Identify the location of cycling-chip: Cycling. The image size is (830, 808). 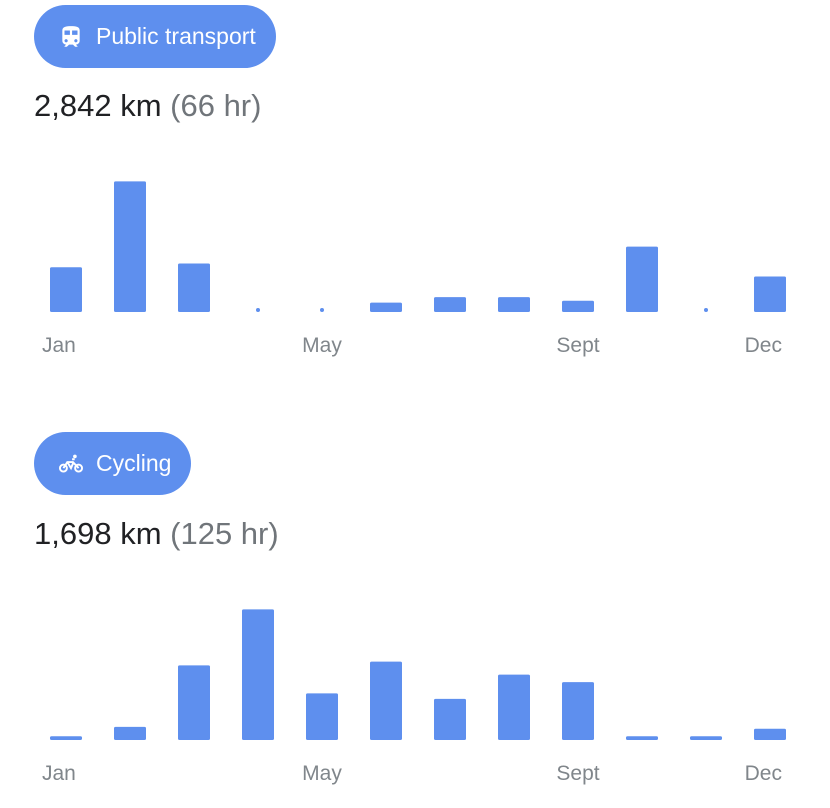
(113, 463).